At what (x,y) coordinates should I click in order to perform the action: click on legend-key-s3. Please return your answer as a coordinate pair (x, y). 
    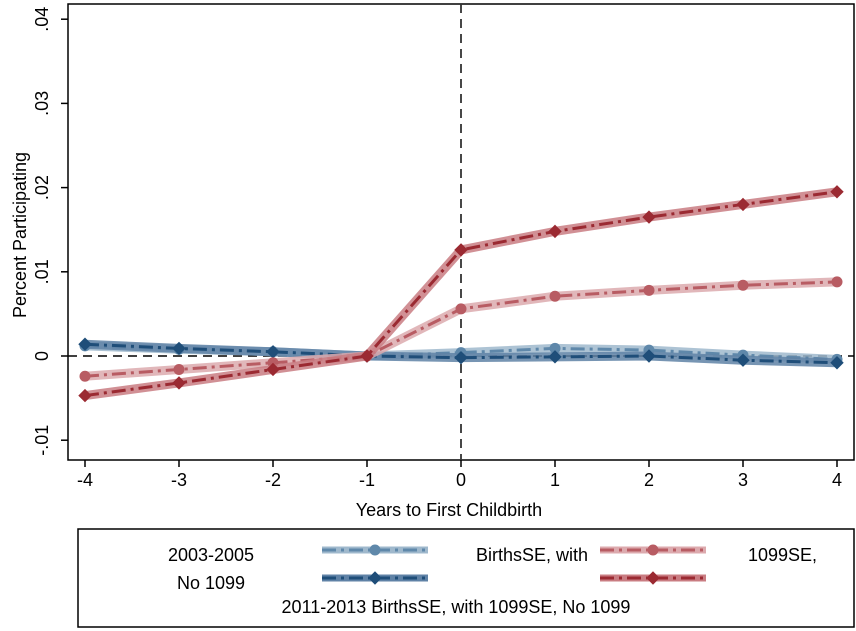
    Looking at the image, I should click on (653, 550).